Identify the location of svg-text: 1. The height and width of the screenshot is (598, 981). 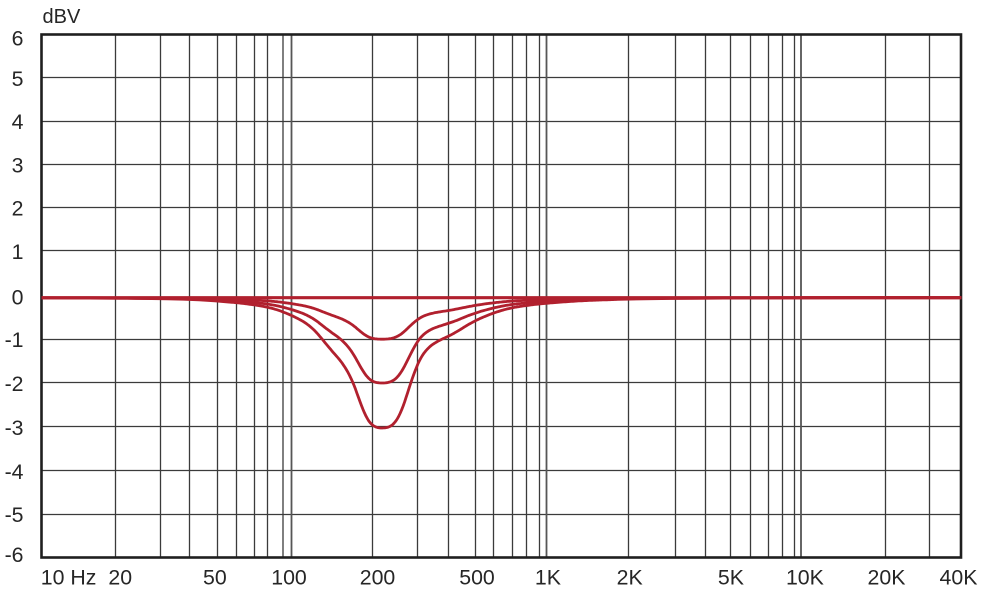
(18, 252).